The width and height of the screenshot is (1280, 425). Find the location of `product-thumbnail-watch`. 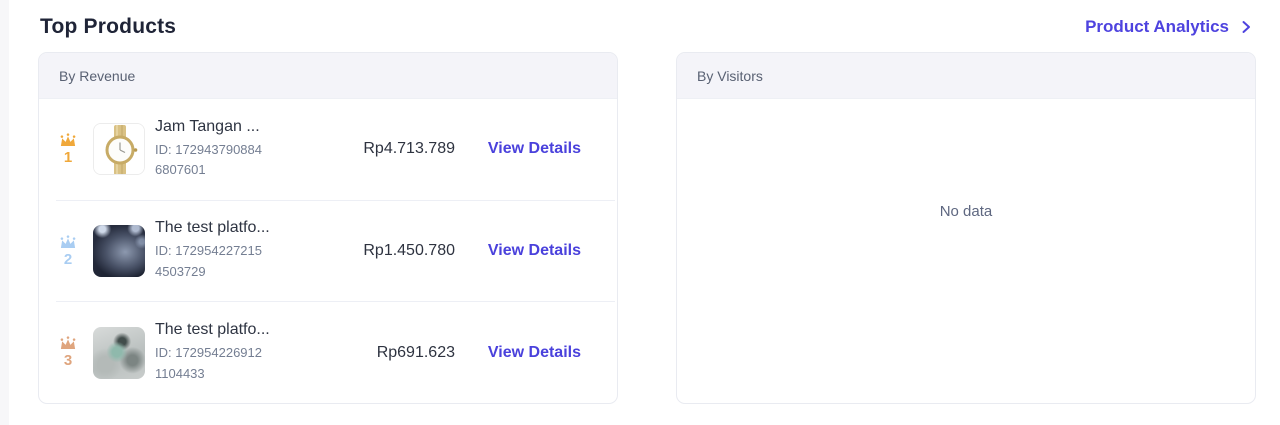

product-thumbnail-watch is located at coordinates (119, 149).